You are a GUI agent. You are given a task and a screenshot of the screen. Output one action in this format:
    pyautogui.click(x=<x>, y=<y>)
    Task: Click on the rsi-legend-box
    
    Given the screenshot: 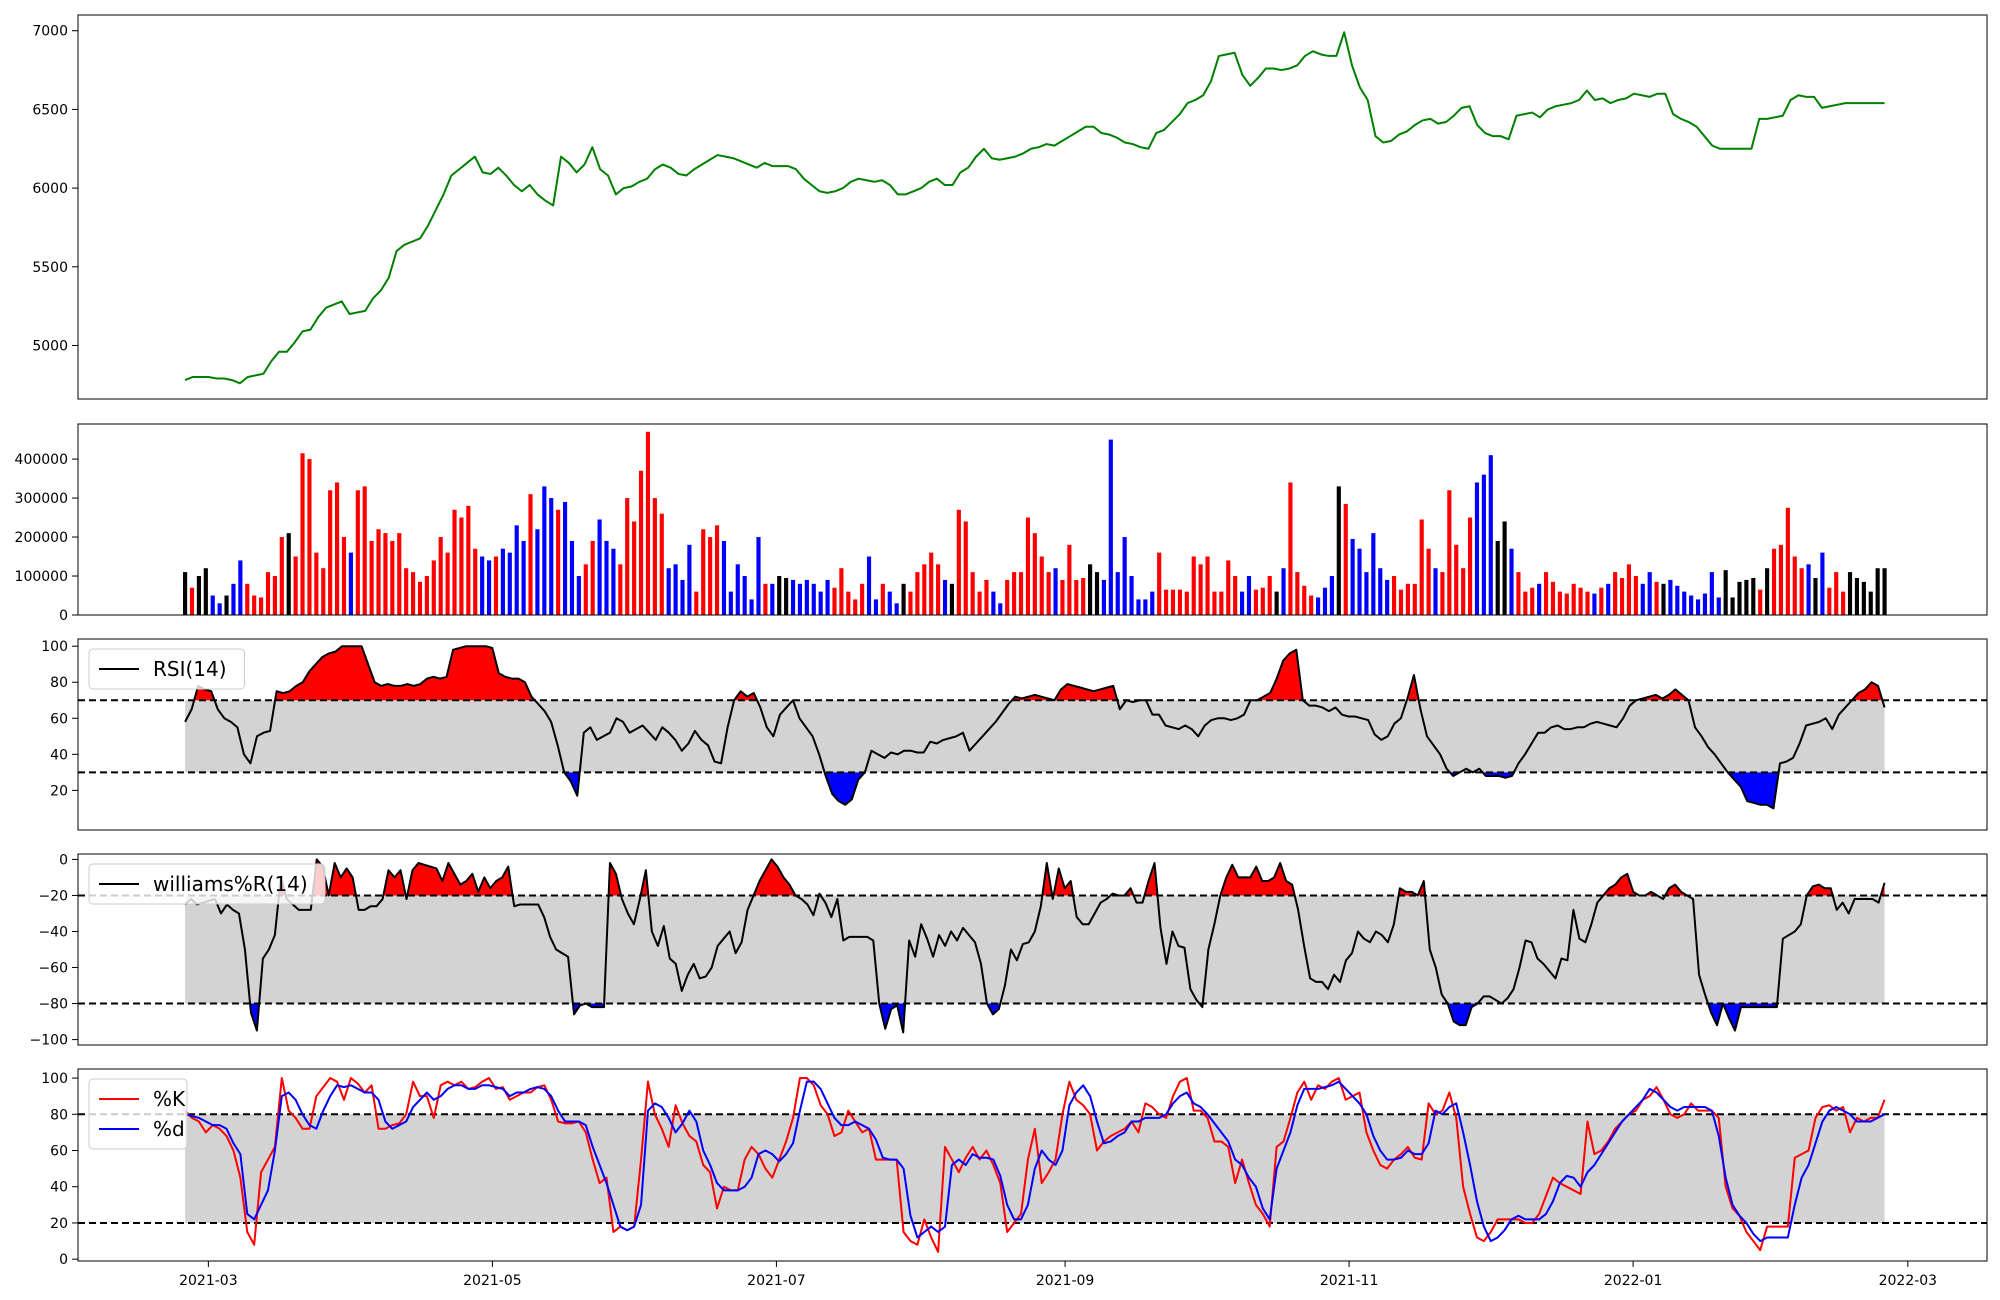 What is the action you would take?
    pyautogui.click(x=166, y=669)
    